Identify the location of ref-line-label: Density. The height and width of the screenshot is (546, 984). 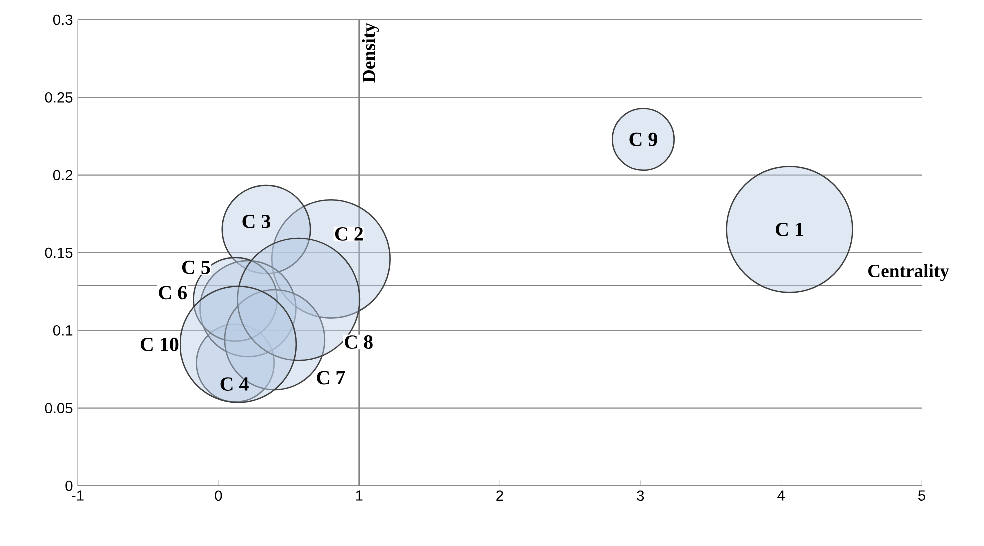
(371, 53).